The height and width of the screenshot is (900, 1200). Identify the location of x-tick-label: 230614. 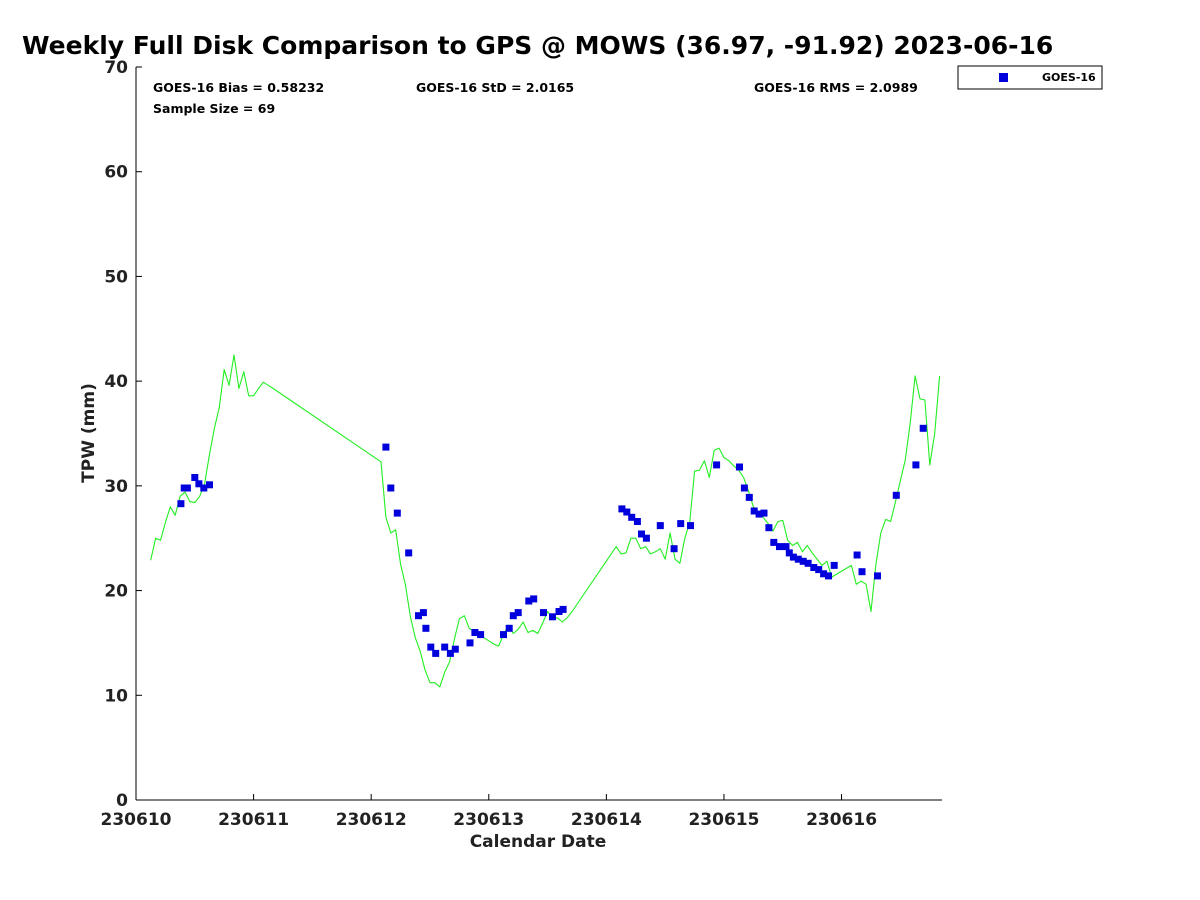
(606, 820).